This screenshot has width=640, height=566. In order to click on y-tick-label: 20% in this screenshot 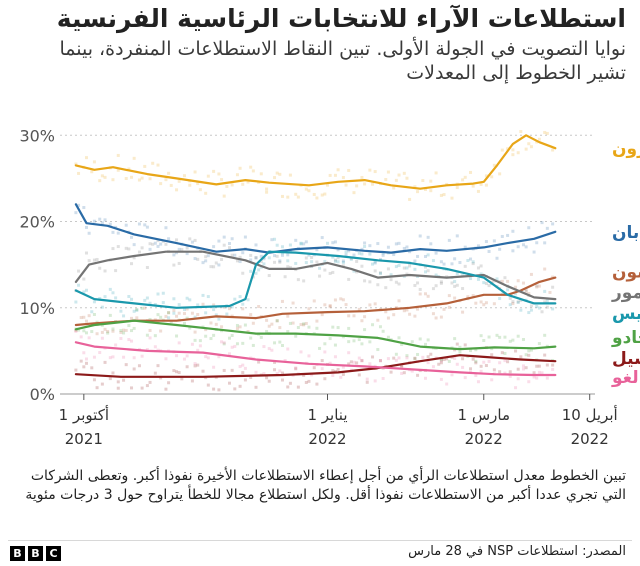, I will do `click(37, 222)`.